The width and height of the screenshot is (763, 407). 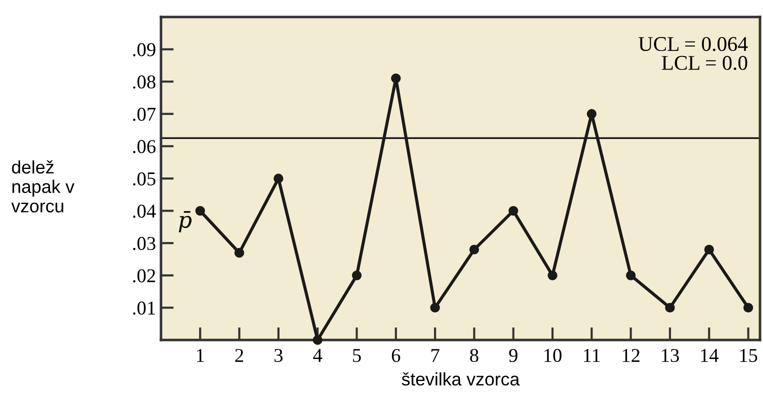 What do you see at coordinates (144, 179) in the screenshot?
I see `y-tick-label: .05` at bounding box center [144, 179].